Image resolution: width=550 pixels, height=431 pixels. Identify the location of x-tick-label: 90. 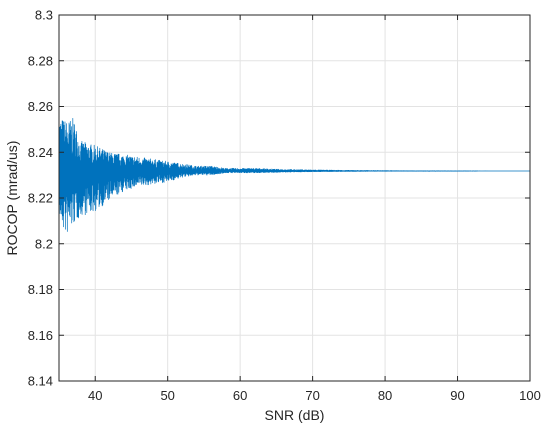
(457, 395).